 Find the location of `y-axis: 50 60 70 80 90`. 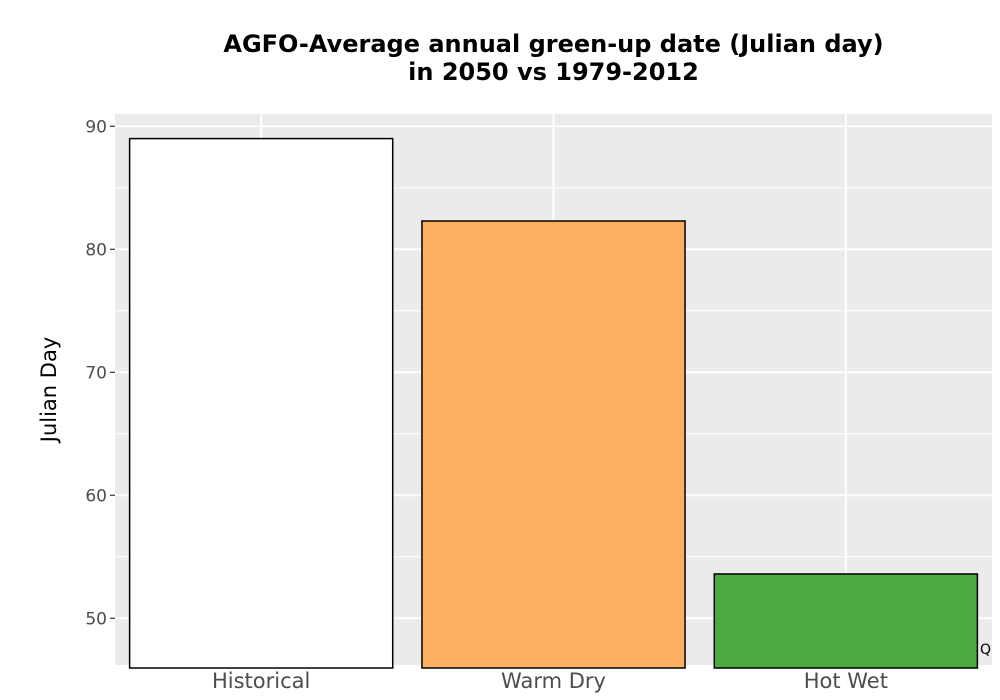

y-axis: 50 60 70 80 90 is located at coordinates (100, 373).